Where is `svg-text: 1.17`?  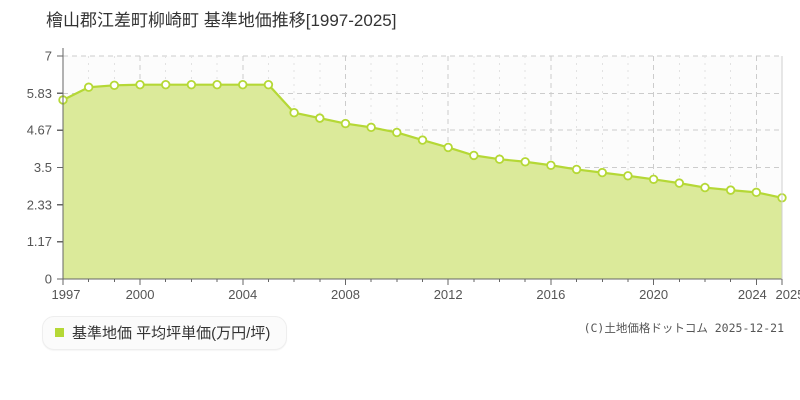 svg-text: 1.17 is located at coordinates (39, 241).